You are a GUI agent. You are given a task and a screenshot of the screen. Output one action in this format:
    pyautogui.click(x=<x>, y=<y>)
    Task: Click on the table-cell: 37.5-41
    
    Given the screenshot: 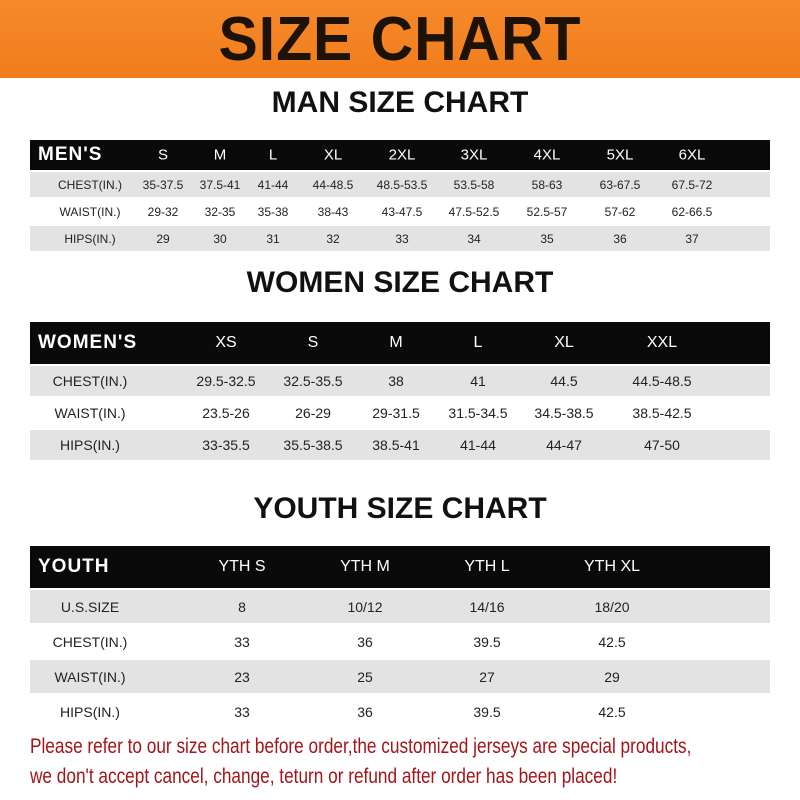 What is the action you would take?
    pyautogui.click(x=220, y=184)
    